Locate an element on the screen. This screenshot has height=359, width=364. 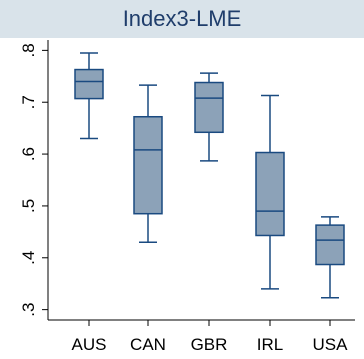
title-band is located at coordinates (182, 19).